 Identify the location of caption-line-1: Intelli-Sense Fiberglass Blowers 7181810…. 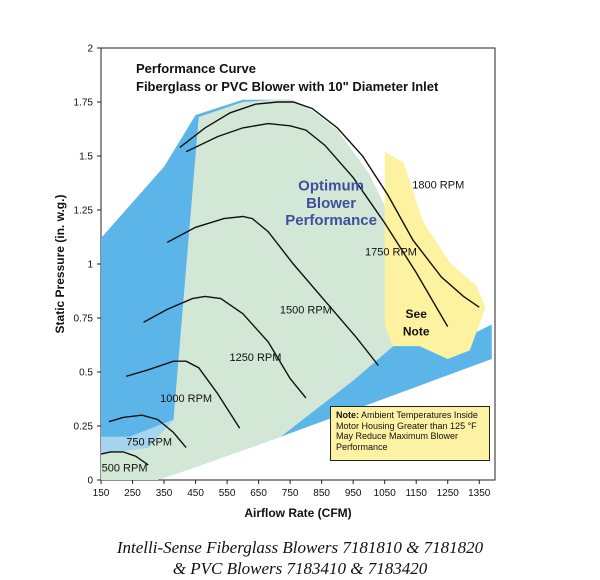
(300, 547).